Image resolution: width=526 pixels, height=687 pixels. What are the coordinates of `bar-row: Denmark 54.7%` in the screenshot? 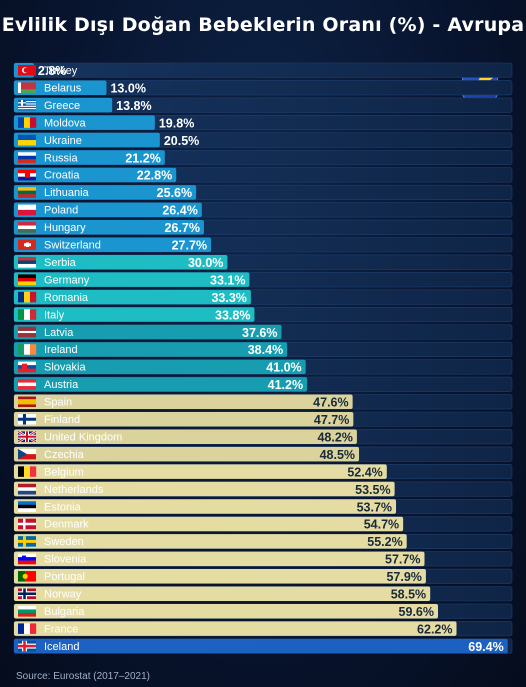 It's located at (263, 524).